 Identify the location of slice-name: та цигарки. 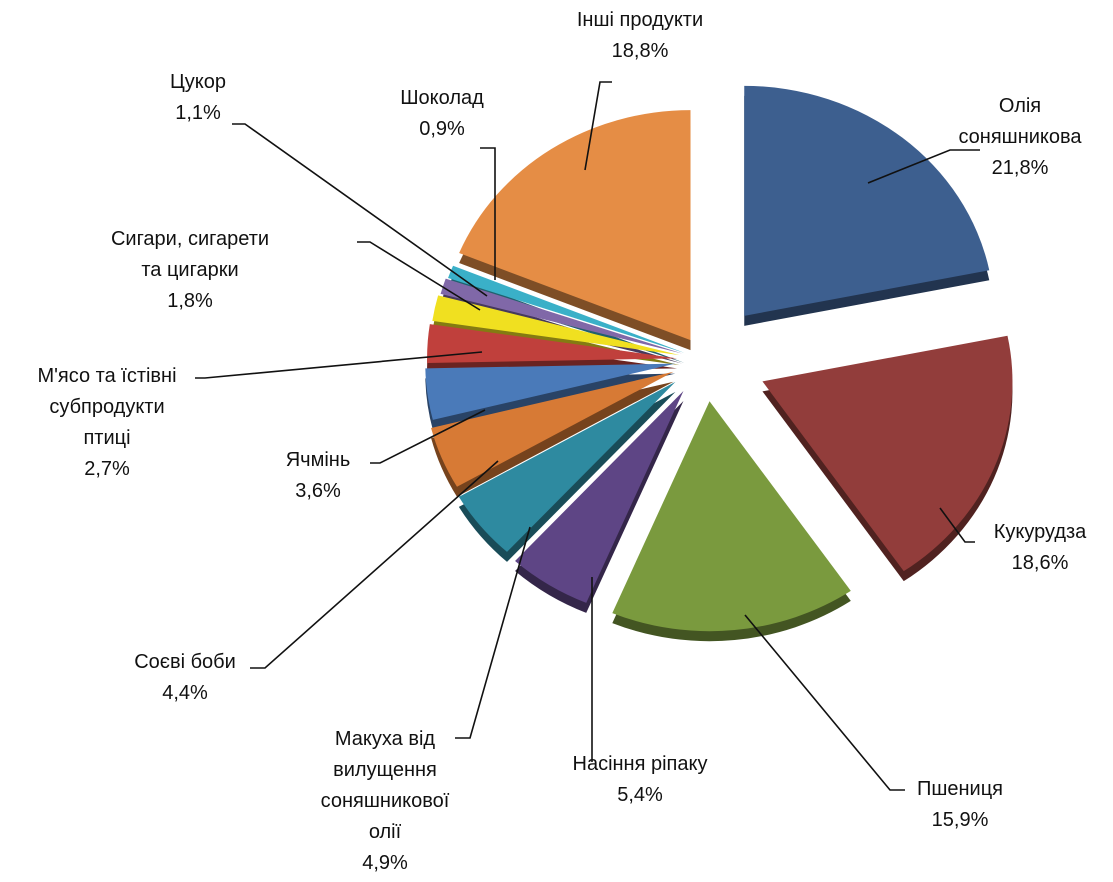
(189, 270).